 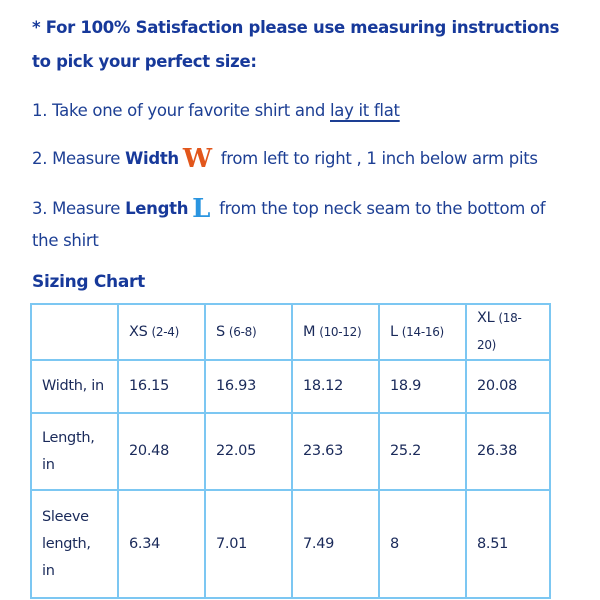 I want to click on cell: 25.2, so click(x=422, y=451).